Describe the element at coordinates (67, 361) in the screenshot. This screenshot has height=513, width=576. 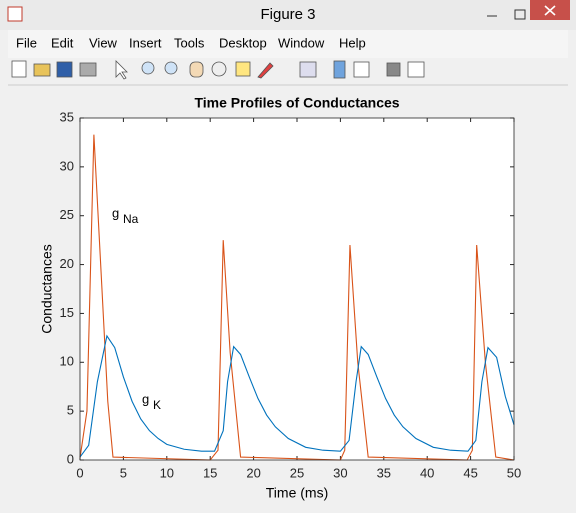
I see `y-tick-label: 10` at that location.